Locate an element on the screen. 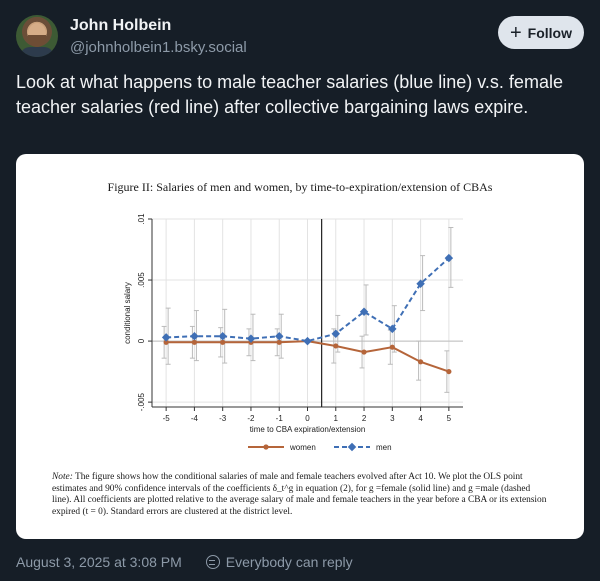 The width and height of the screenshot is (600, 581). x-tick-label: -1 is located at coordinates (280, 418).